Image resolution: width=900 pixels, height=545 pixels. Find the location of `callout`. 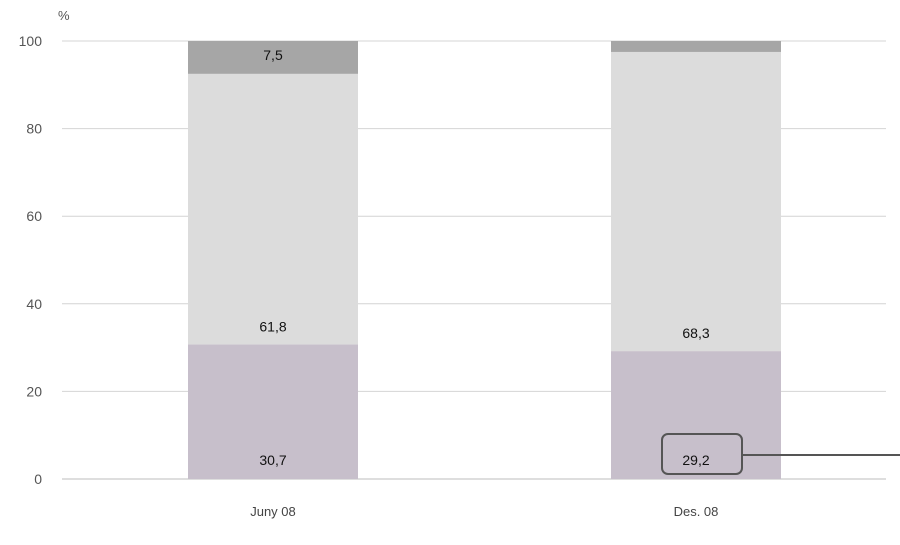

callout is located at coordinates (780, 454).